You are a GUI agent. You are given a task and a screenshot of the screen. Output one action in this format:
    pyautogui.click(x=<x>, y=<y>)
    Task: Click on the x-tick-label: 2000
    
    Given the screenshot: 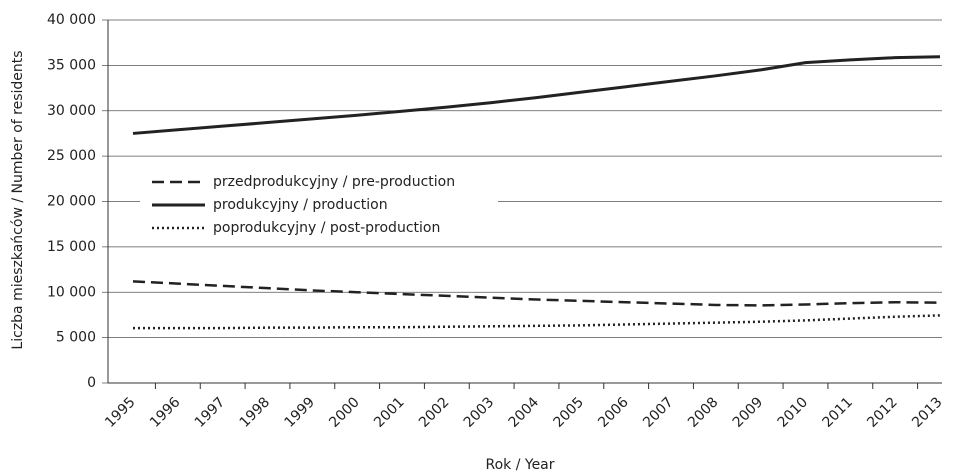 What is the action you would take?
    pyautogui.click(x=344, y=412)
    